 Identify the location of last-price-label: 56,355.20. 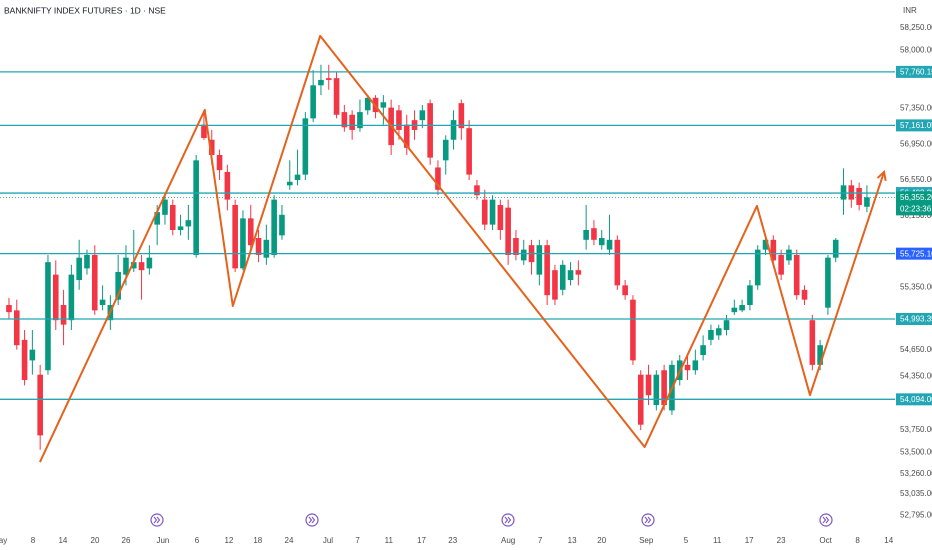
(916, 197).